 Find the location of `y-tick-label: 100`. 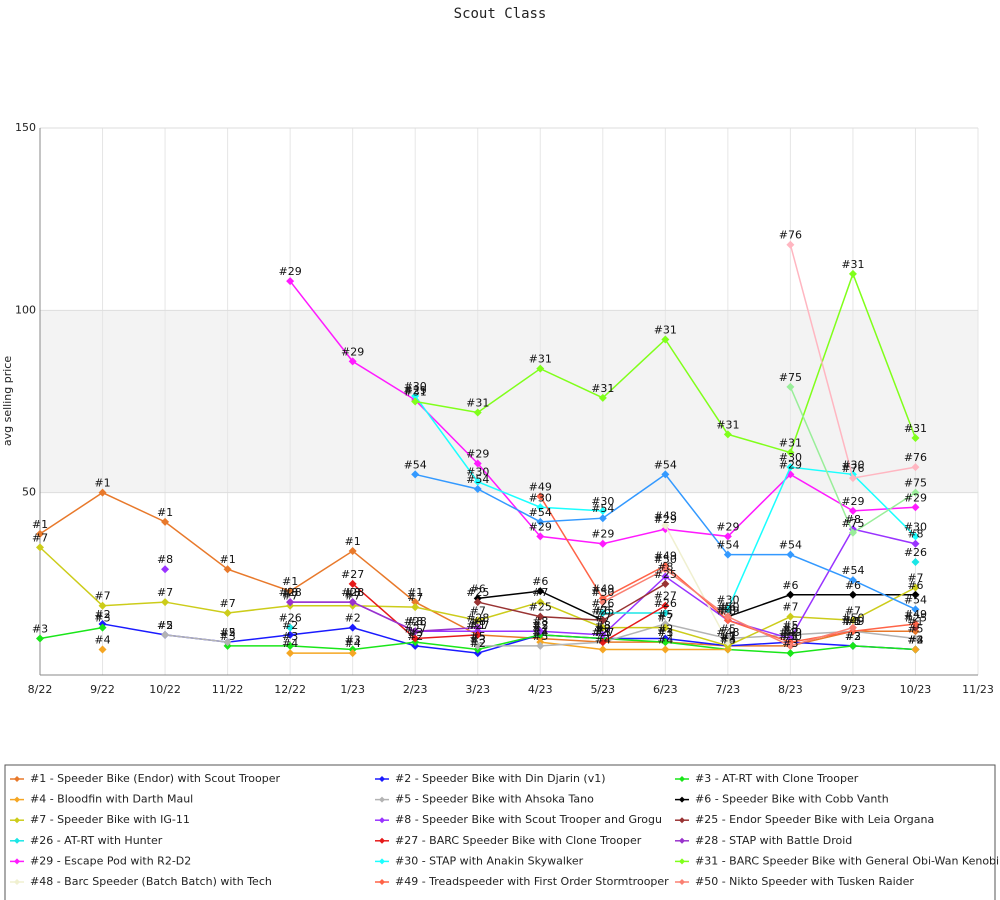

y-tick-label: 100 is located at coordinates (25, 309).